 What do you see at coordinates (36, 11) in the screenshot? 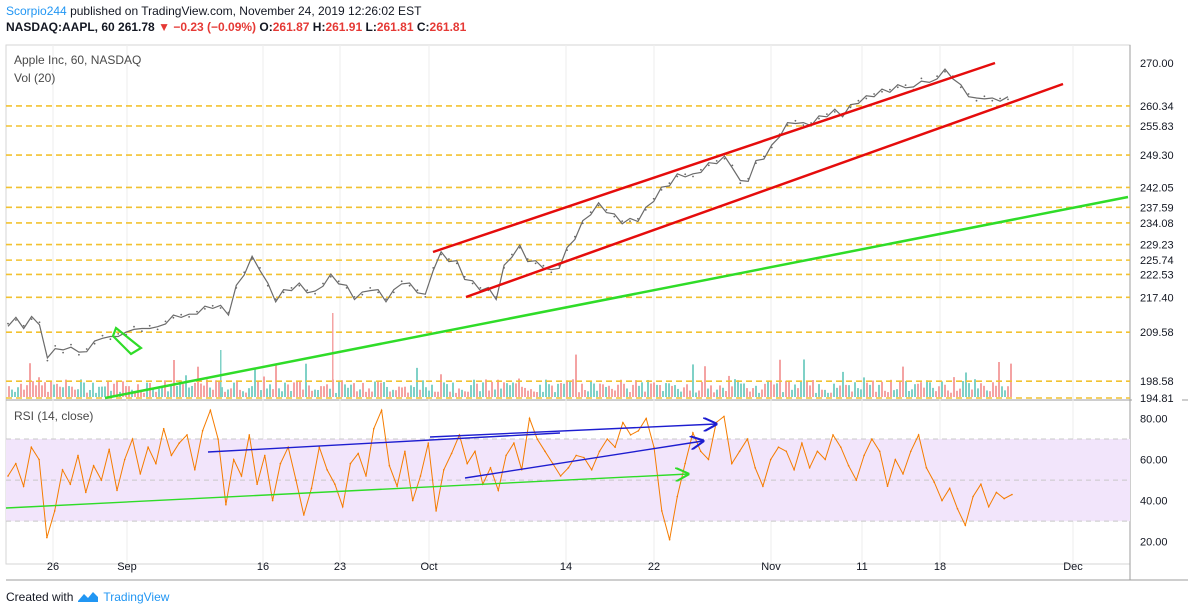
I see `author-link: Scorpio244` at bounding box center [36, 11].